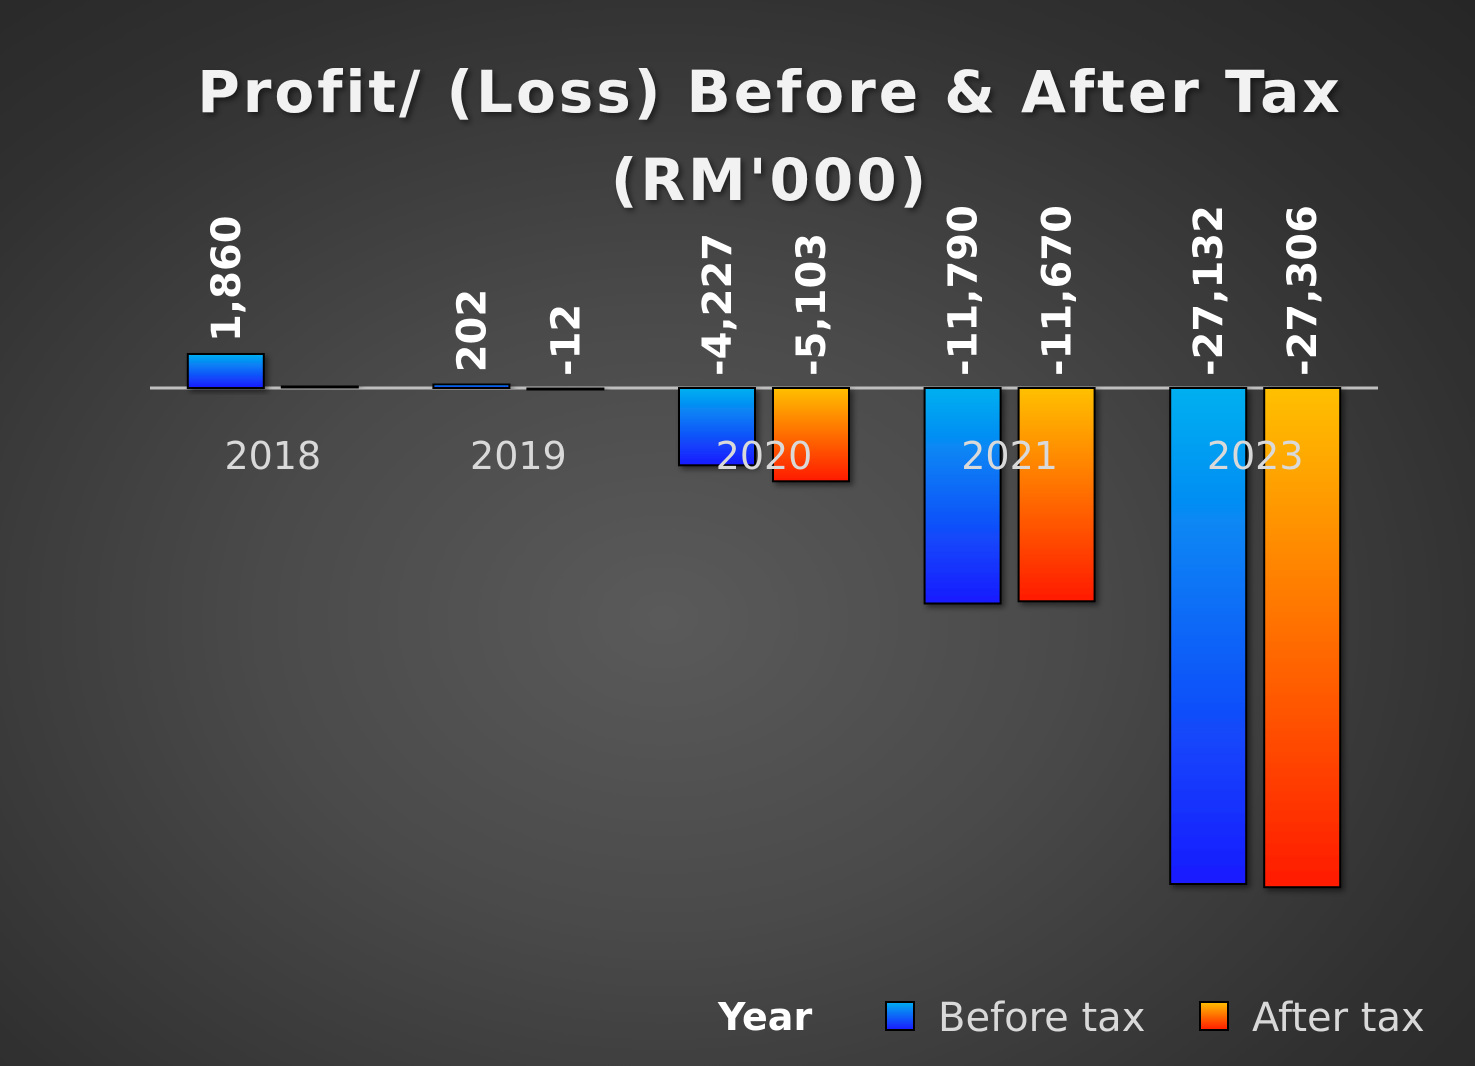 Image resolution: width=1475 pixels, height=1066 pixels. What do you see at coordinates (518, 456) in the screenshot?
I see `category-label-2019: 2019` at bounding box center [518, 456].